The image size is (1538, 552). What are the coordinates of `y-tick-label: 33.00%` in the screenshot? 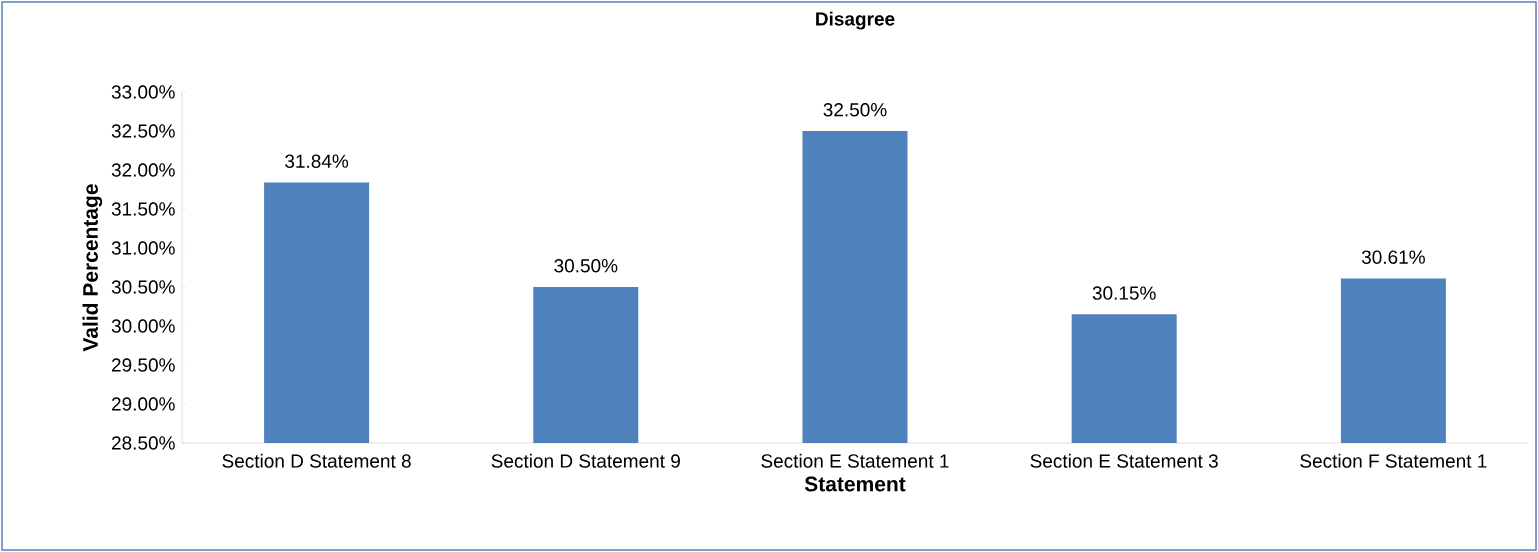 It's located at (143, 92).